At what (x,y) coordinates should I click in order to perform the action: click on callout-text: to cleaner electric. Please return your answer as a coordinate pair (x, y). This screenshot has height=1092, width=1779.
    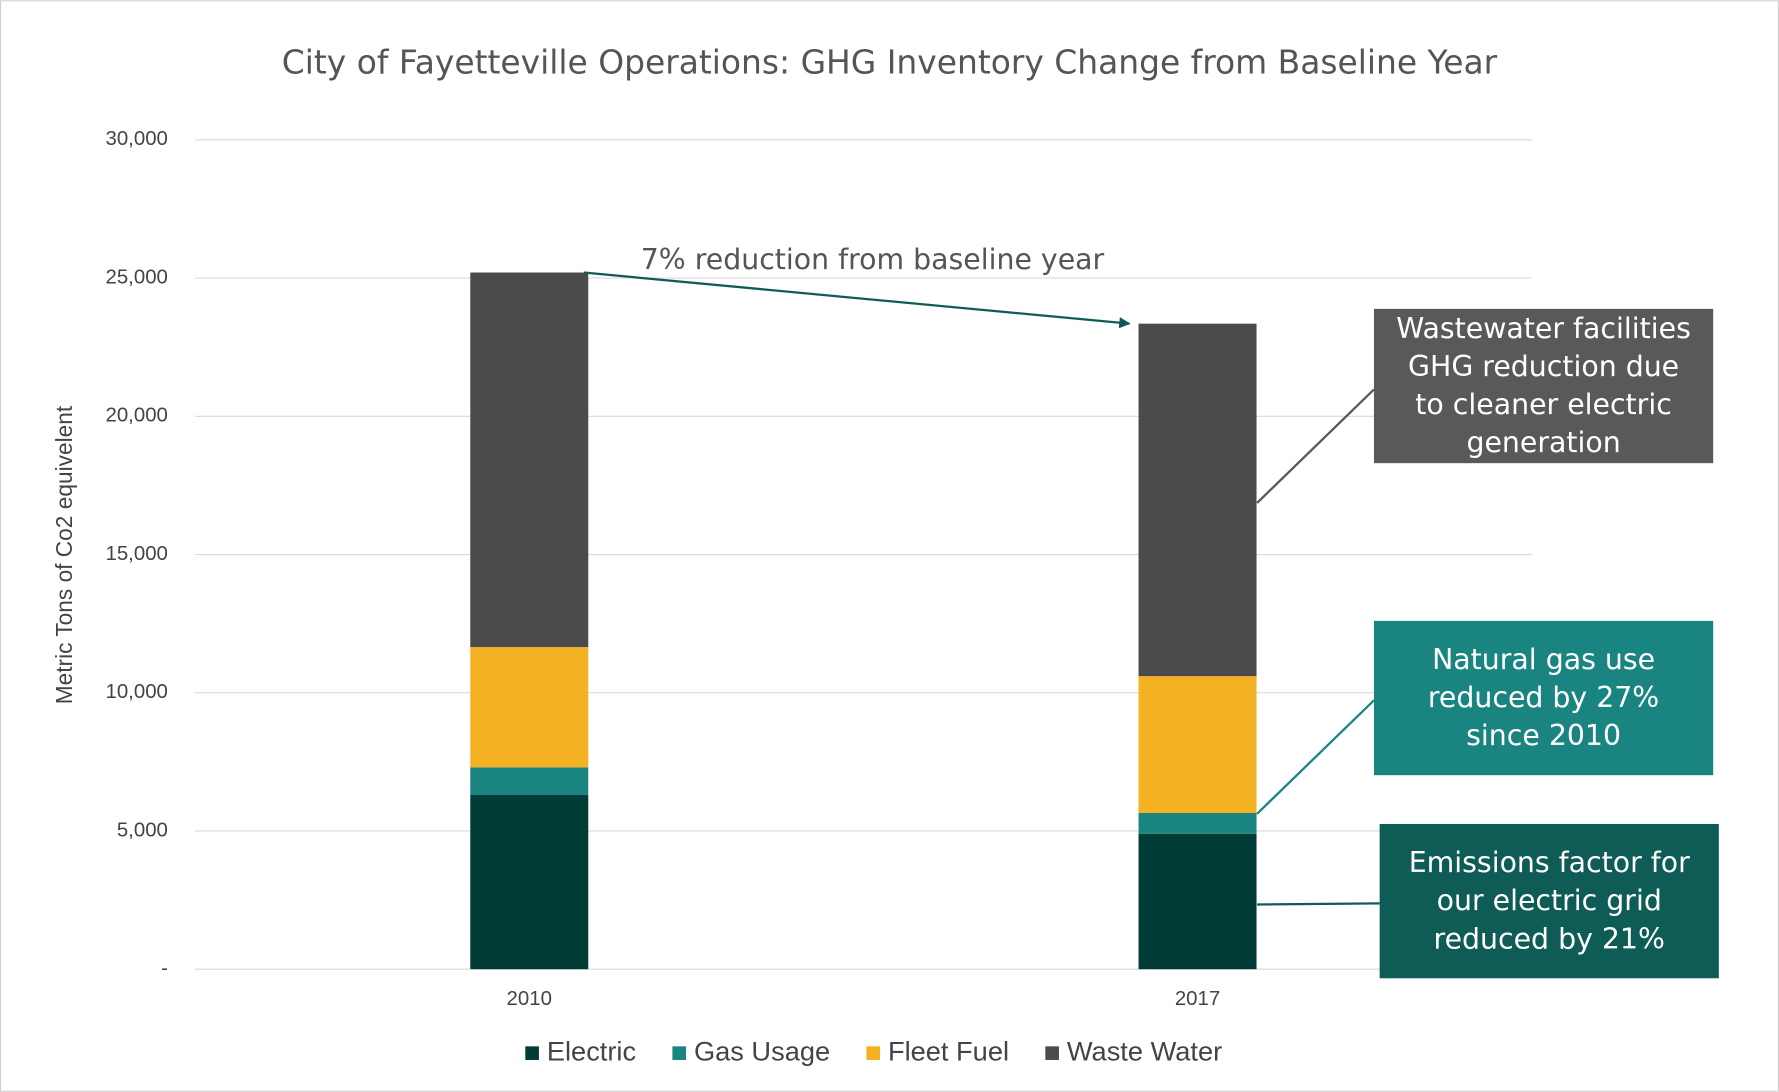
    Looking at the image, I should click on (1543, 404).